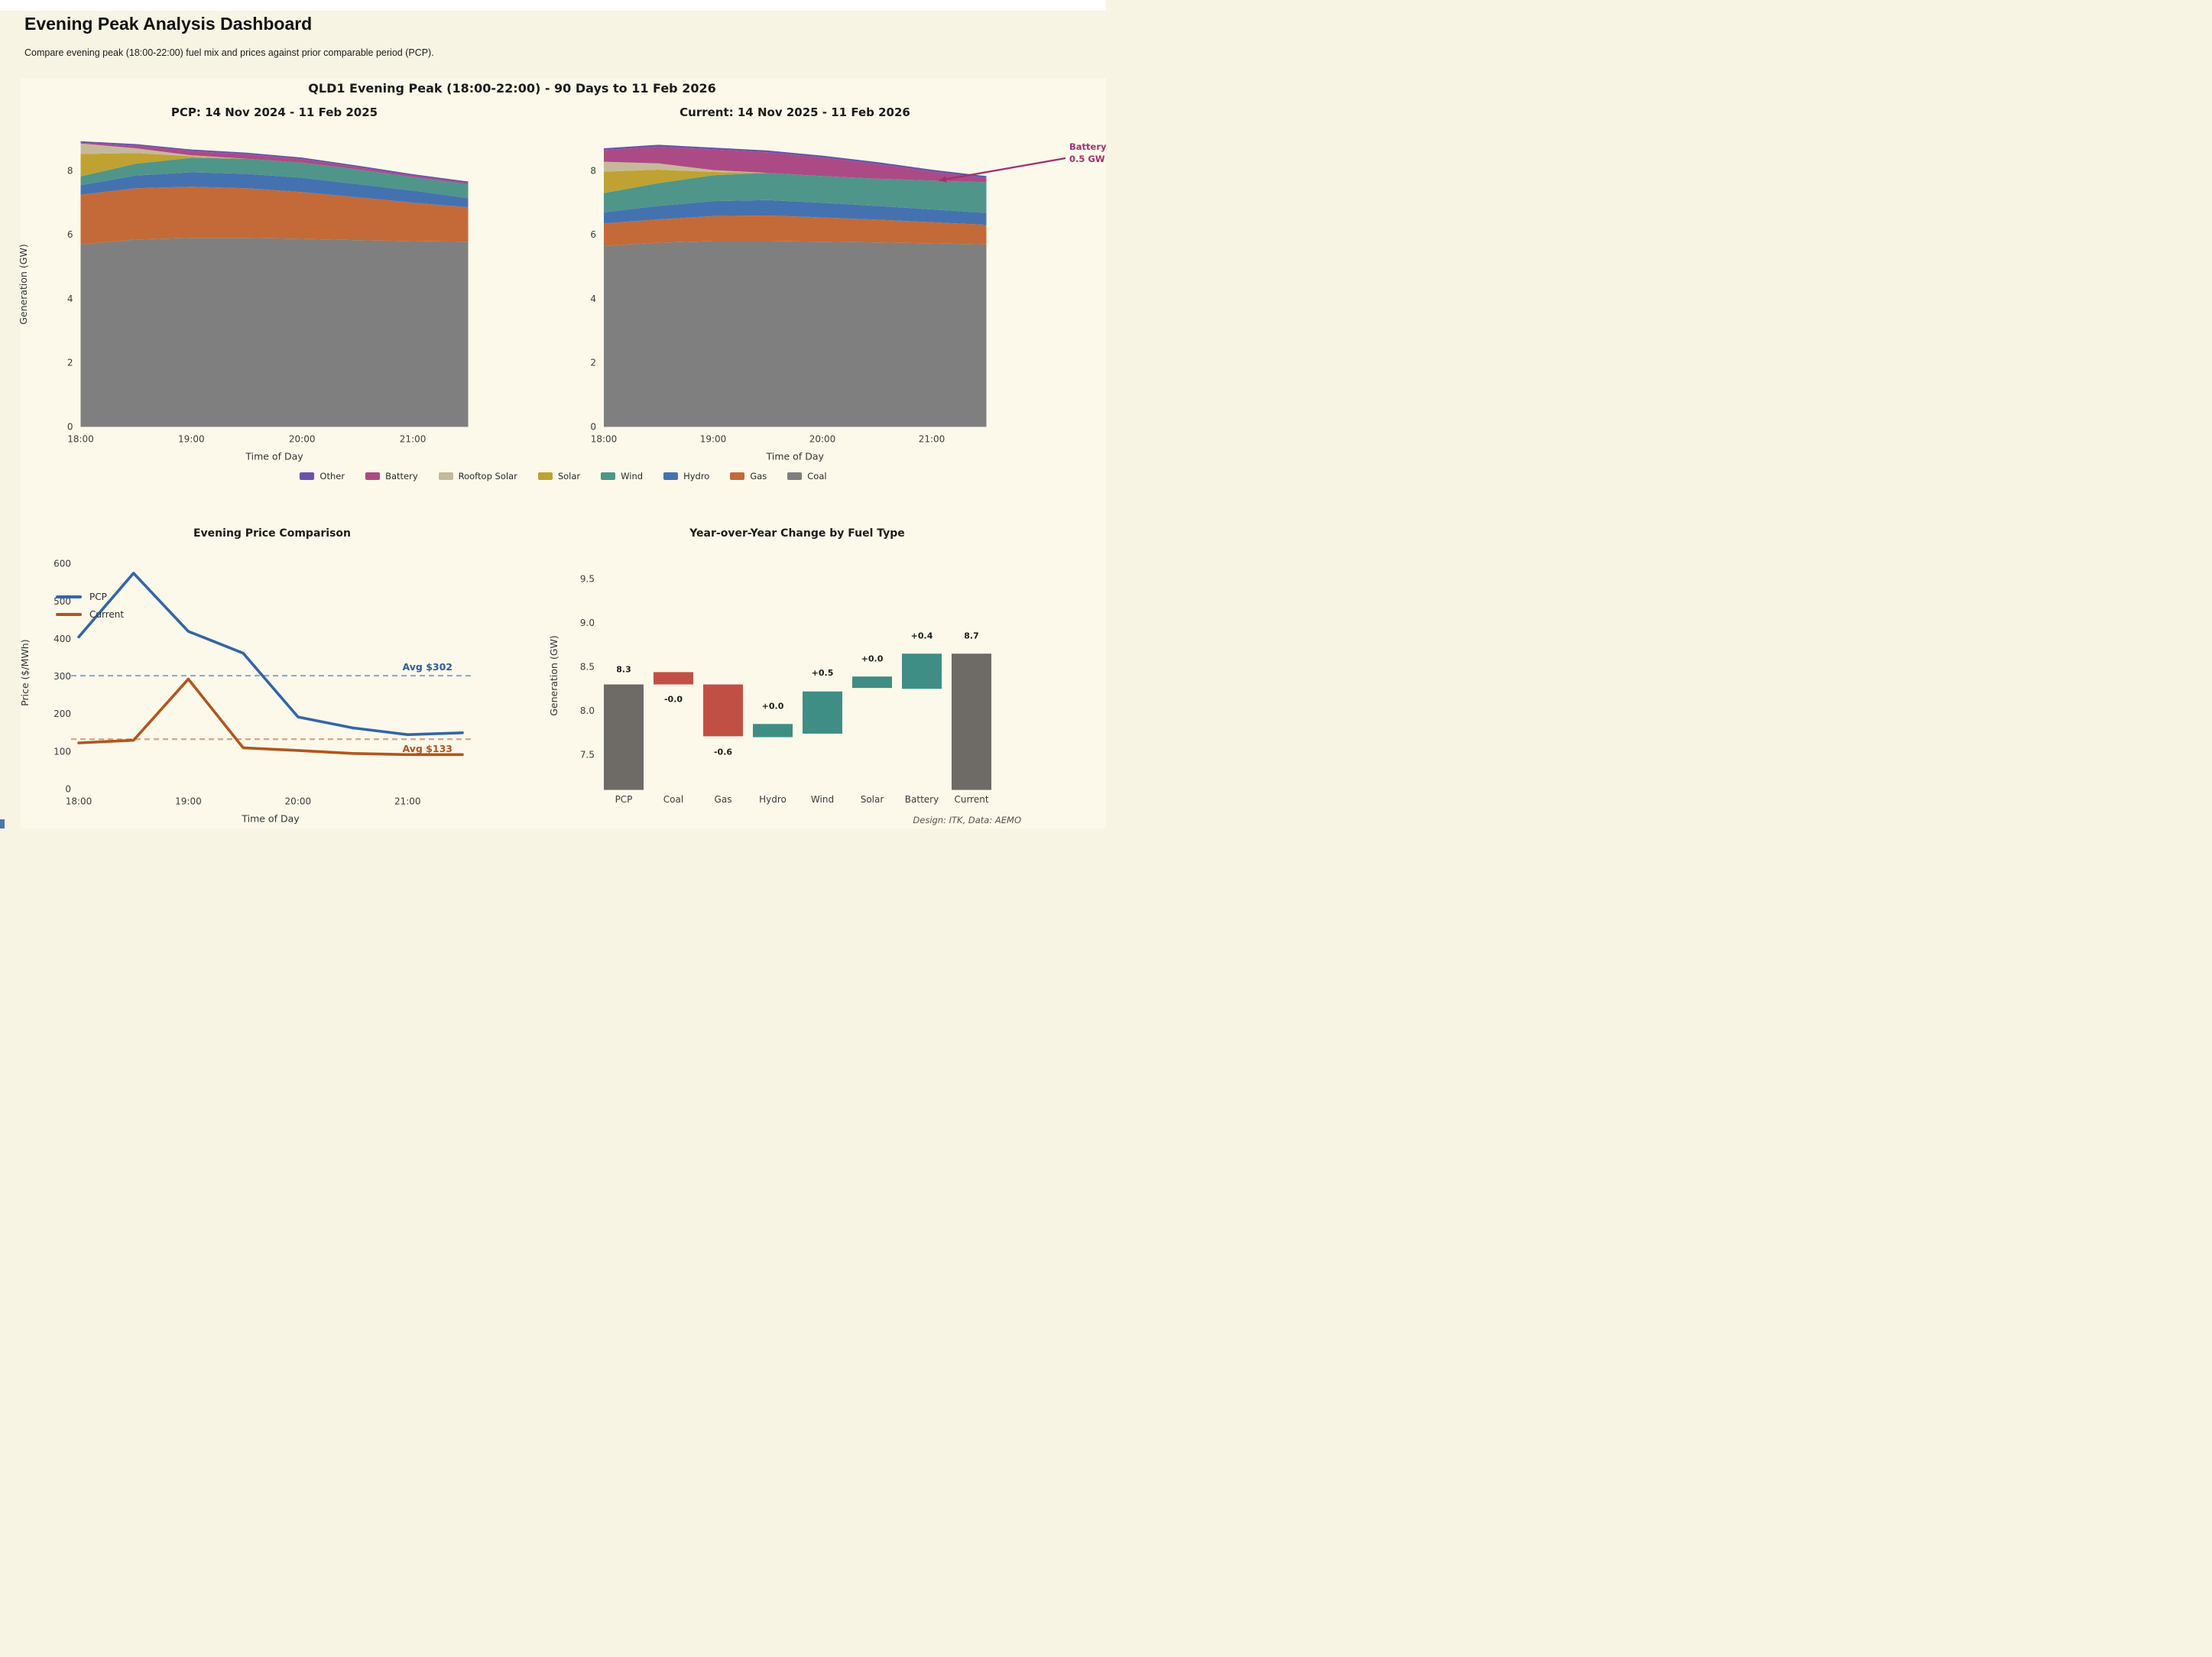 The image size is (2212, 1657). I want to click on legend-label-rooftop-solar: Rooftop Solar, so click(487, 476).